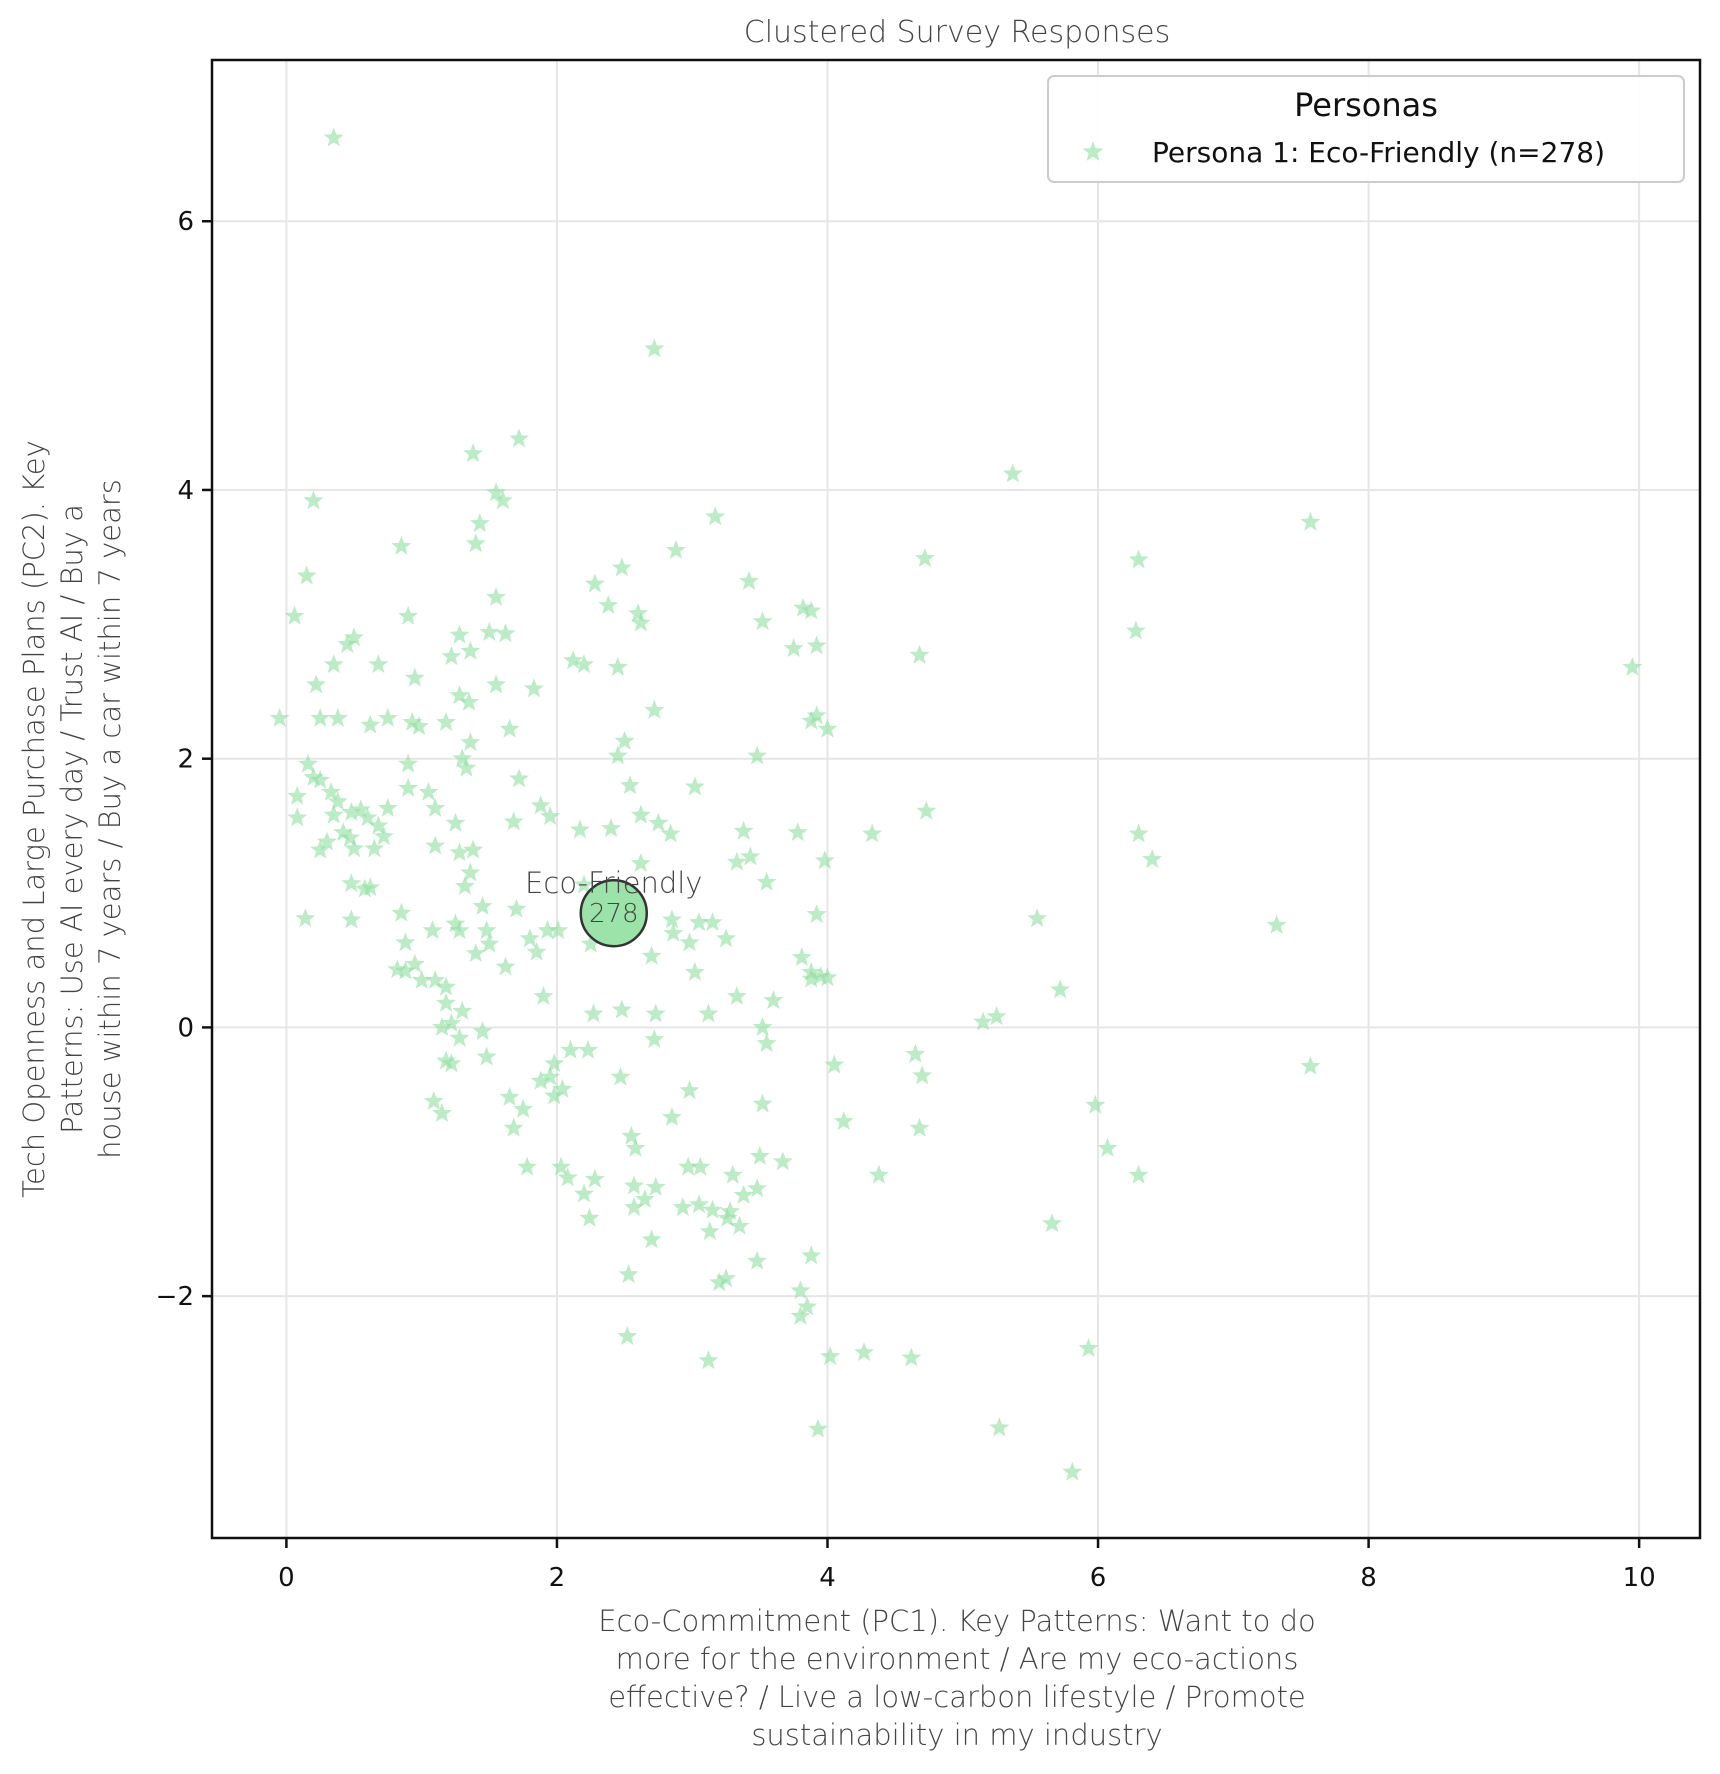 The image size is (1720, 1774). Describe the element at coordinates (185, 1028) in the screenshot. I see `y-tick-label: 0` at that location.